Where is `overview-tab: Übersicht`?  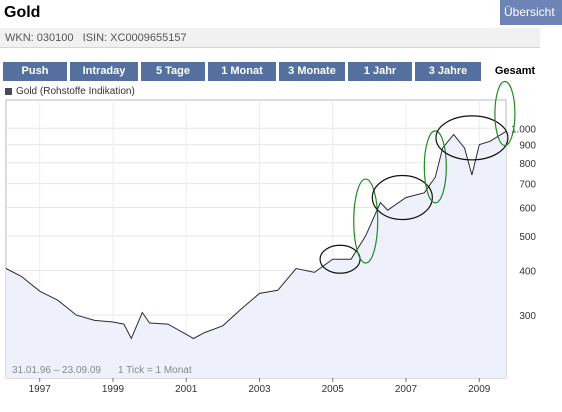
overview-tab: Übersicht is located at coordinates (531, 12).